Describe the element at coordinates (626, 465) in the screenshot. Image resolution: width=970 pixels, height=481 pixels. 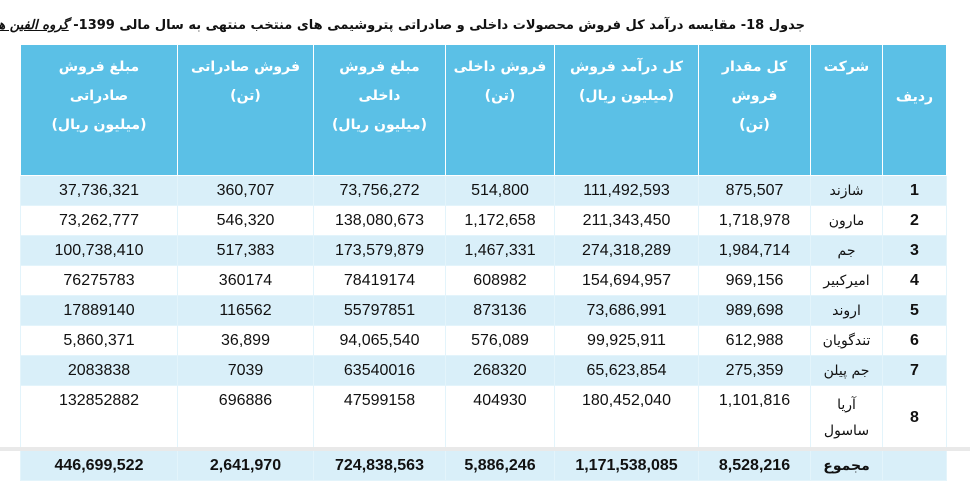
I see `total-revenue-sum: 1,171,538,085` at that location.